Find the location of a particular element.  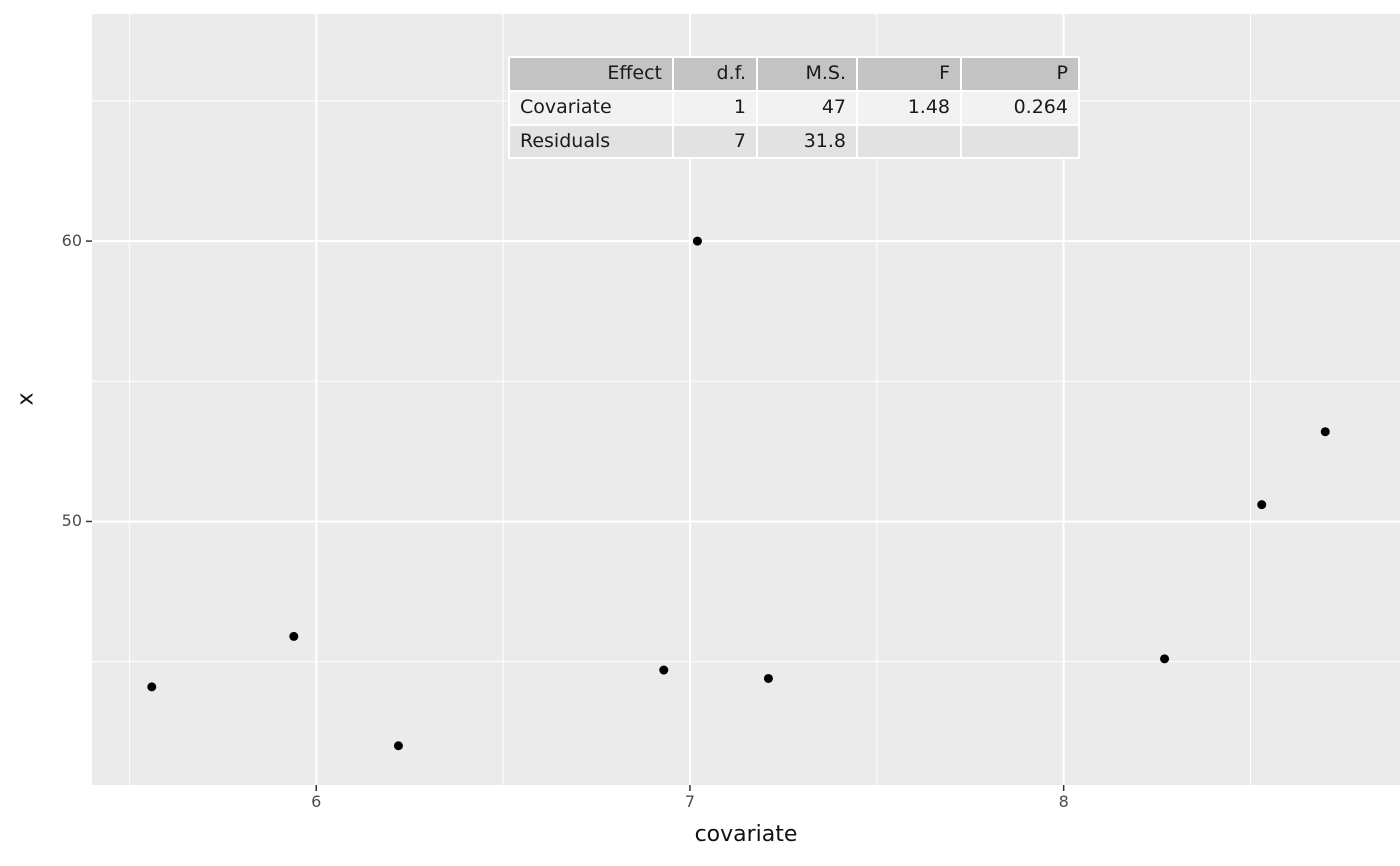

anova-table-cell: Residuals is located at coordinates (591, 141).